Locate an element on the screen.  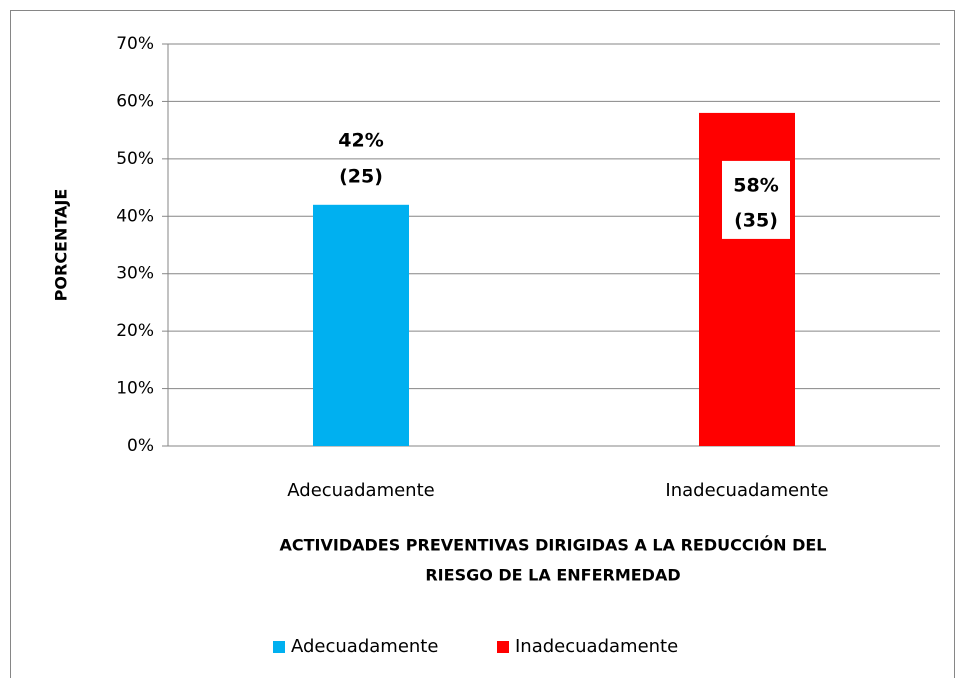
bar is located at coordinates (361, 325).